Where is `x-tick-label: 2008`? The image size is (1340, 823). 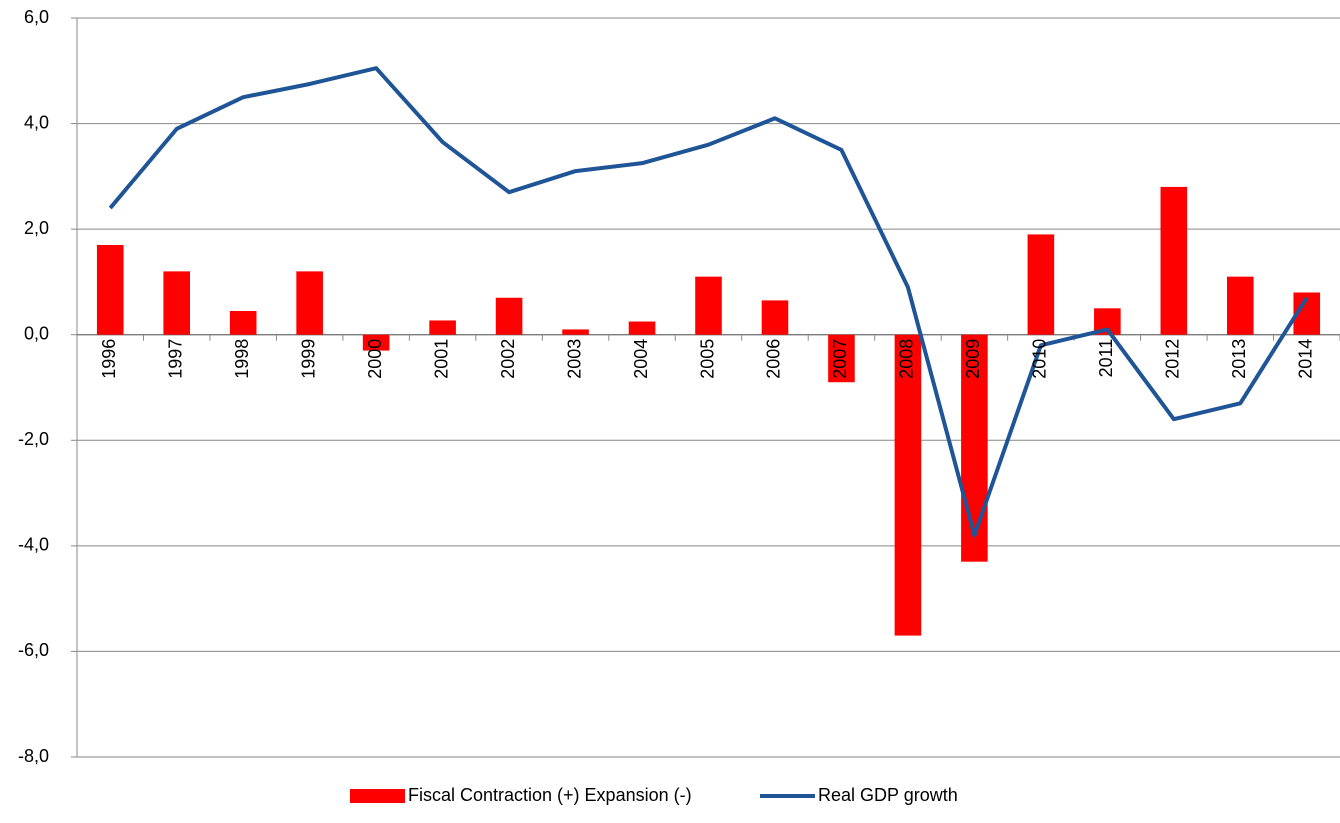 x-tick-label: 2008 is located at coordinates (907, 359).